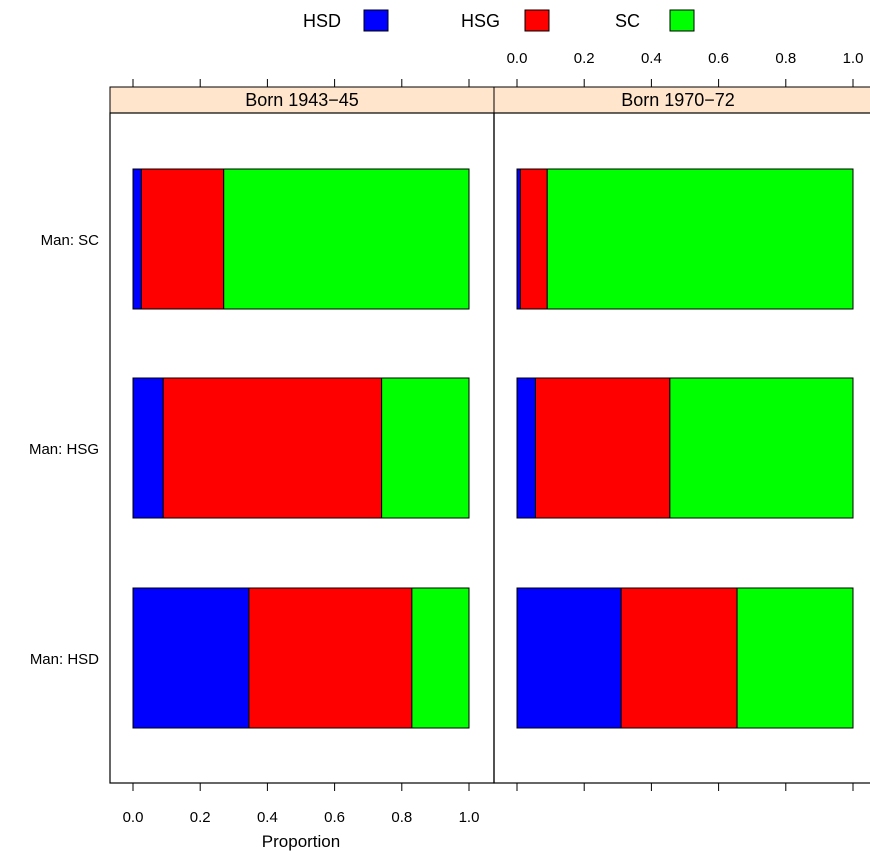  I want to click on legend-label-hsg: HSG, so click(480, 21).